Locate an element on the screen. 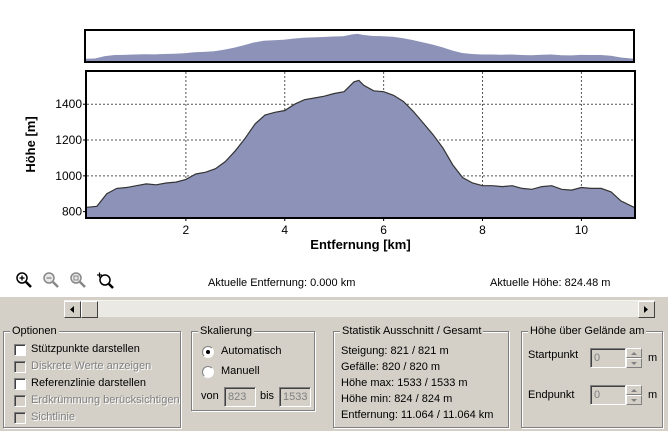 The height and width of the screenshot is (431, 668). steigung-value: Steigung: 821 / 821 m is located at coordinates (395, 351).